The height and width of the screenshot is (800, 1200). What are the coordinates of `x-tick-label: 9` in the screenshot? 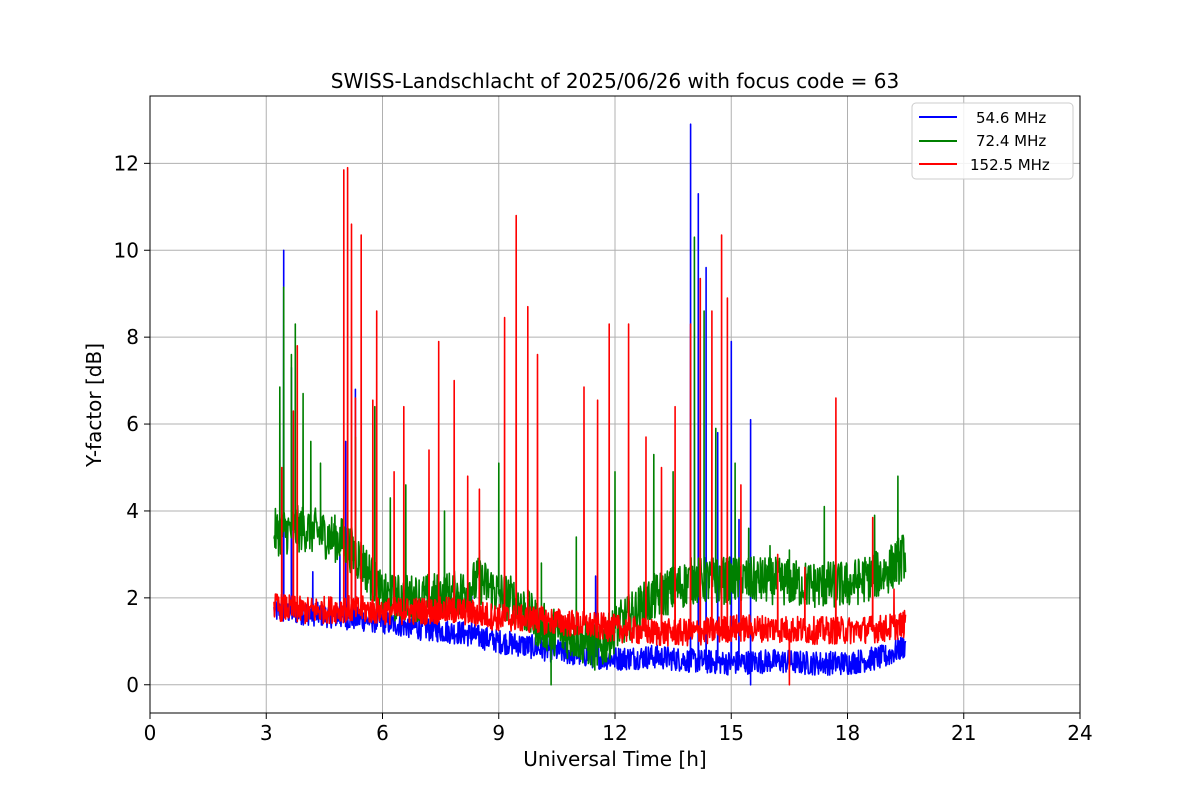 It's located at (498, 733).